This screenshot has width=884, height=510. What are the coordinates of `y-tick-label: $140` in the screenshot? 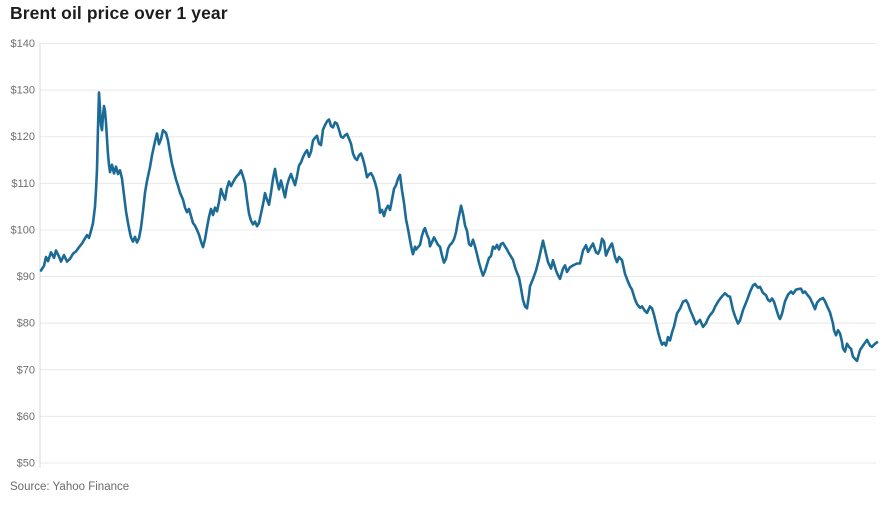 It's located at (23, 44).